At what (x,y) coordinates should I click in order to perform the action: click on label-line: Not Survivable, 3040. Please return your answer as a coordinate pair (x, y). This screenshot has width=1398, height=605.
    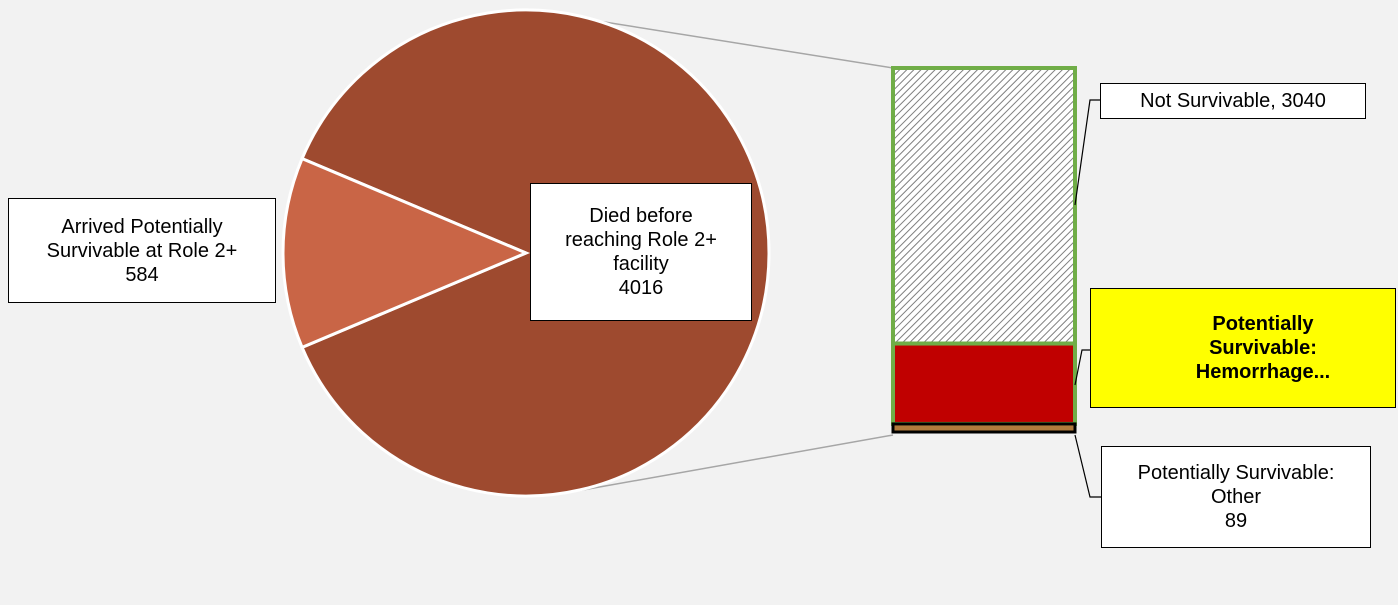
    Looking at the image, I should click on (1233, 101).